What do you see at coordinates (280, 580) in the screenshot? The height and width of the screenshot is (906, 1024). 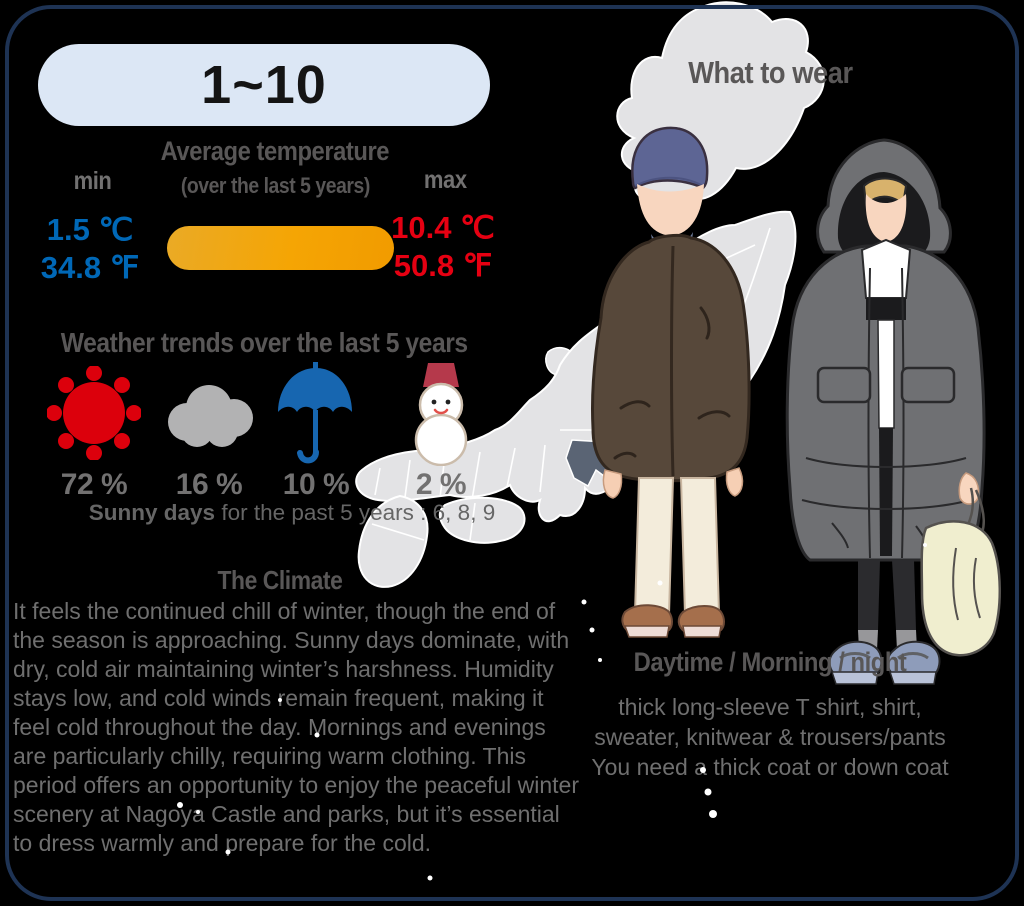 I see `climate-heading: The Climate` at bounding box center [280, 580].